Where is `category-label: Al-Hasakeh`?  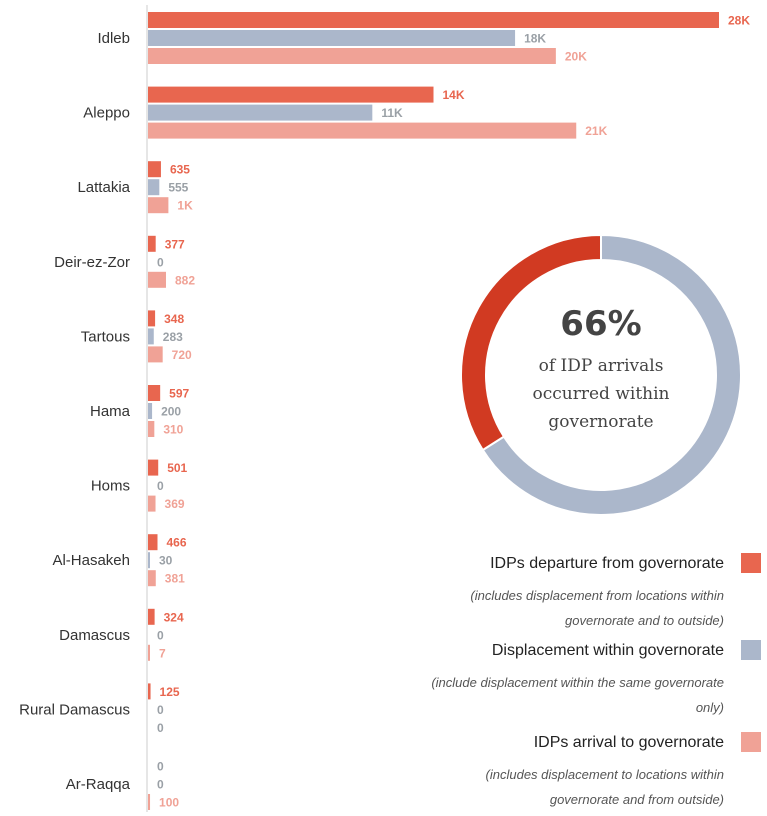 category-label: Al-Hasakeh is located at coordinates (91, 560).